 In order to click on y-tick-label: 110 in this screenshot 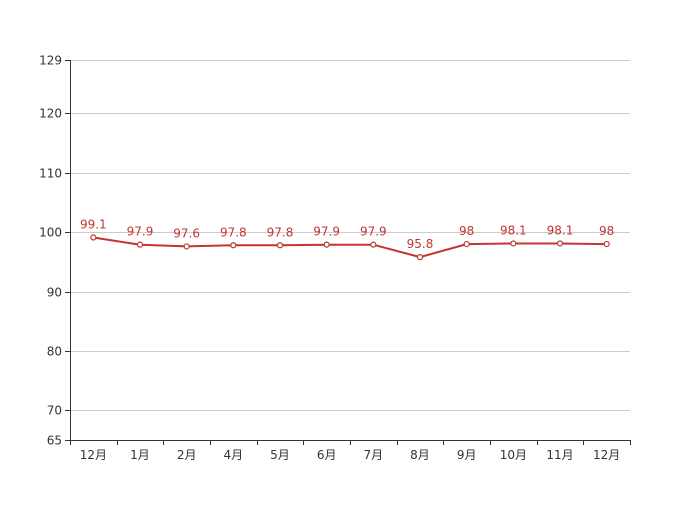, I will do `click(50, 174)`.